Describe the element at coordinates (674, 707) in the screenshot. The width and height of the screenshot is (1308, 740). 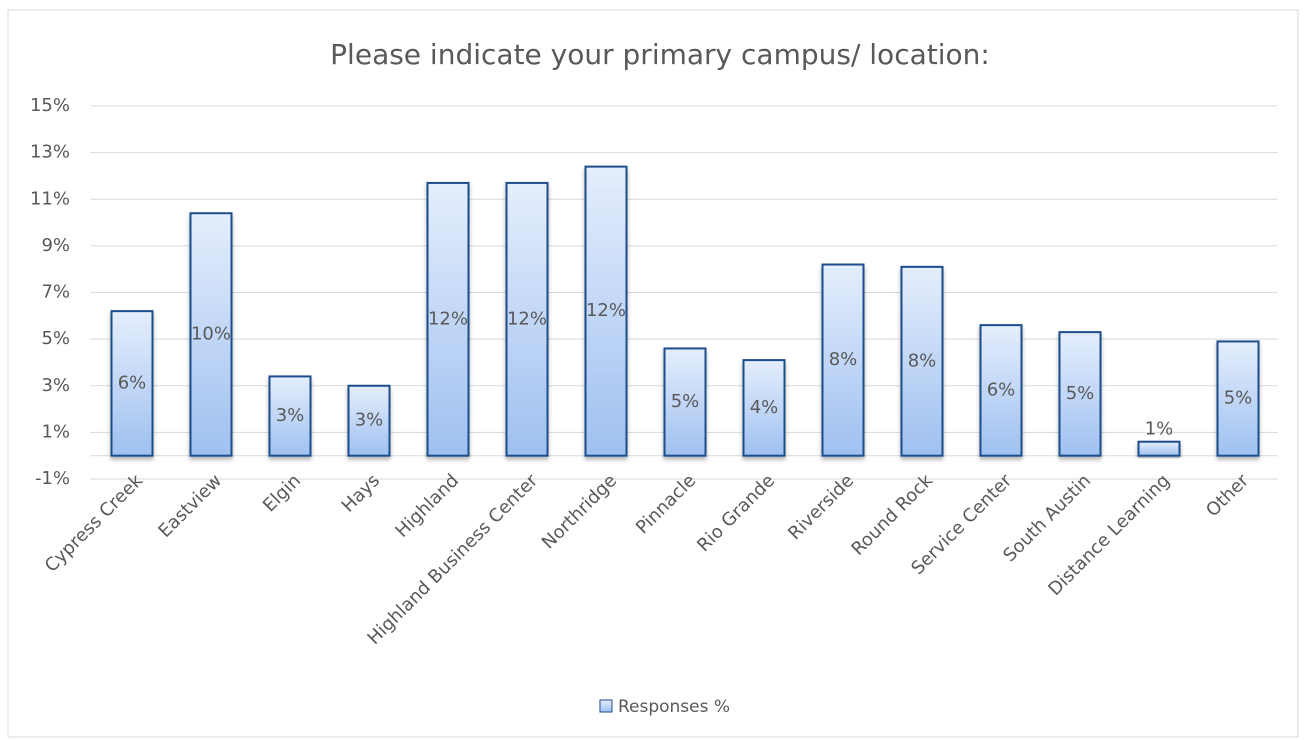
I see `legend-label: Responses %` at that location.